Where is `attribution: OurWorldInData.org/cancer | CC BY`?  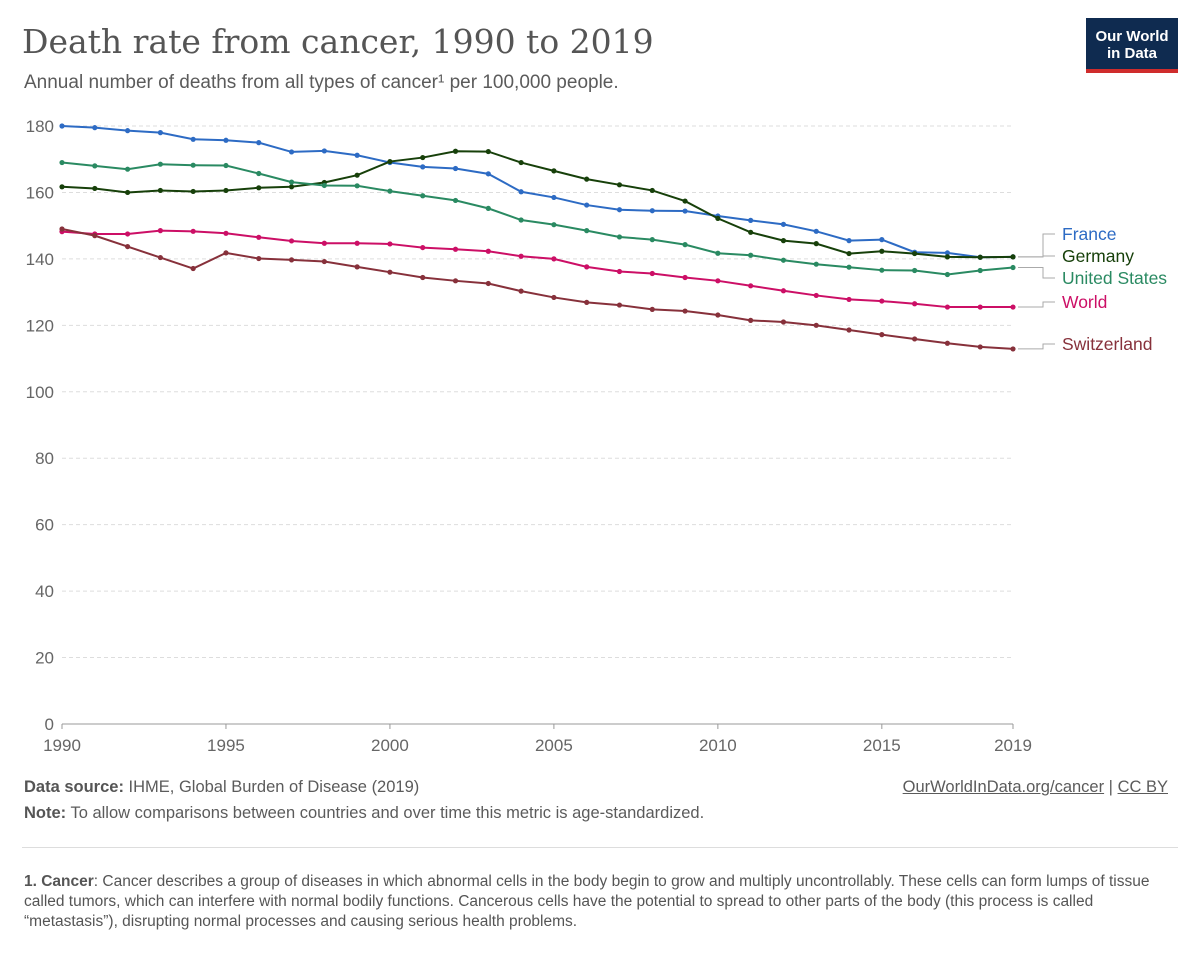 attribution: OurWorldInData.org/cancer | CC BY is located at coordinates (1035, 787).